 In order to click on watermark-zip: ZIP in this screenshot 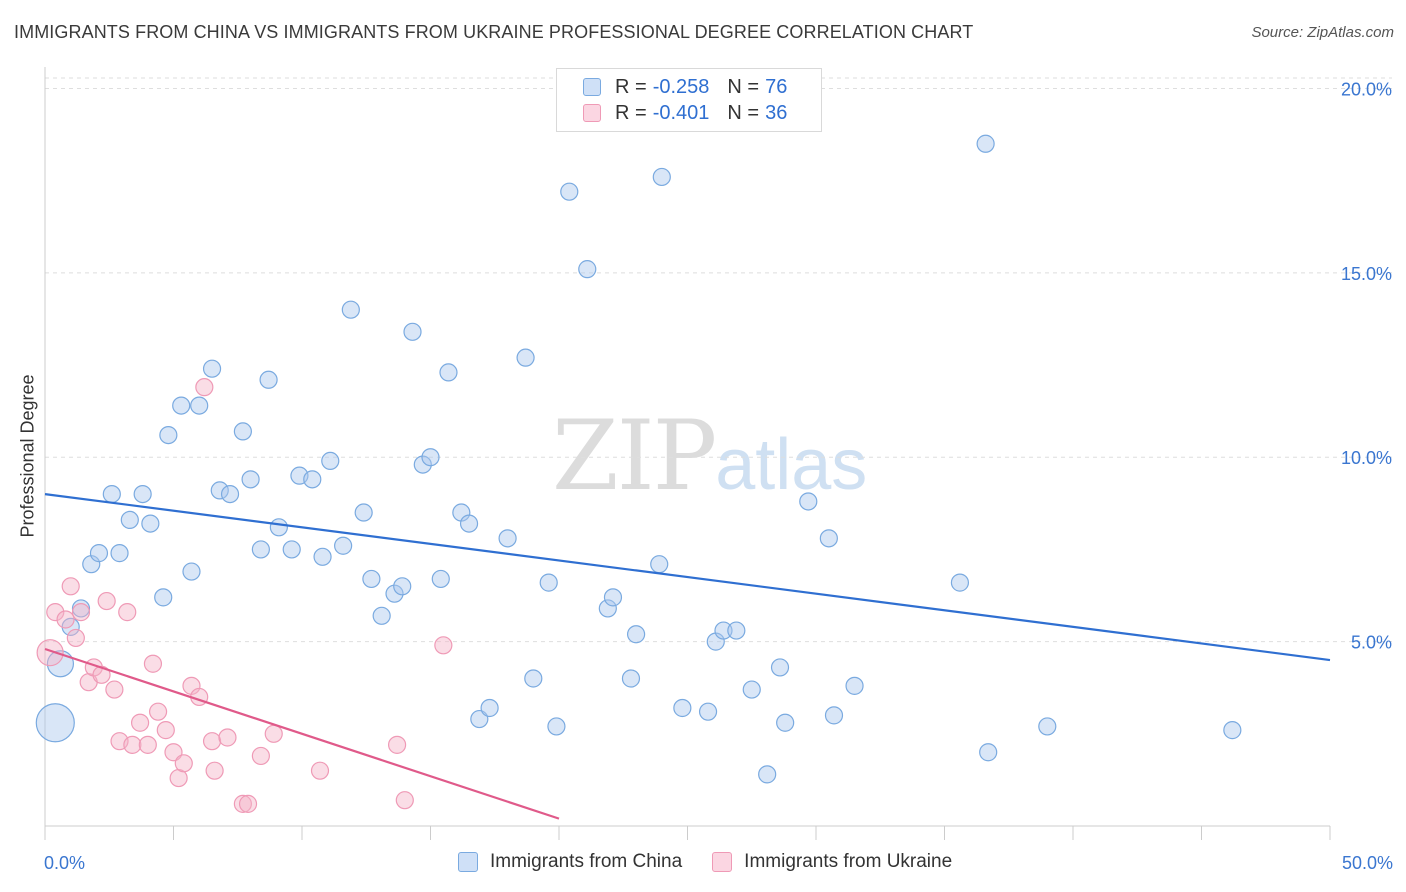, I will do `click(634, 456)`.